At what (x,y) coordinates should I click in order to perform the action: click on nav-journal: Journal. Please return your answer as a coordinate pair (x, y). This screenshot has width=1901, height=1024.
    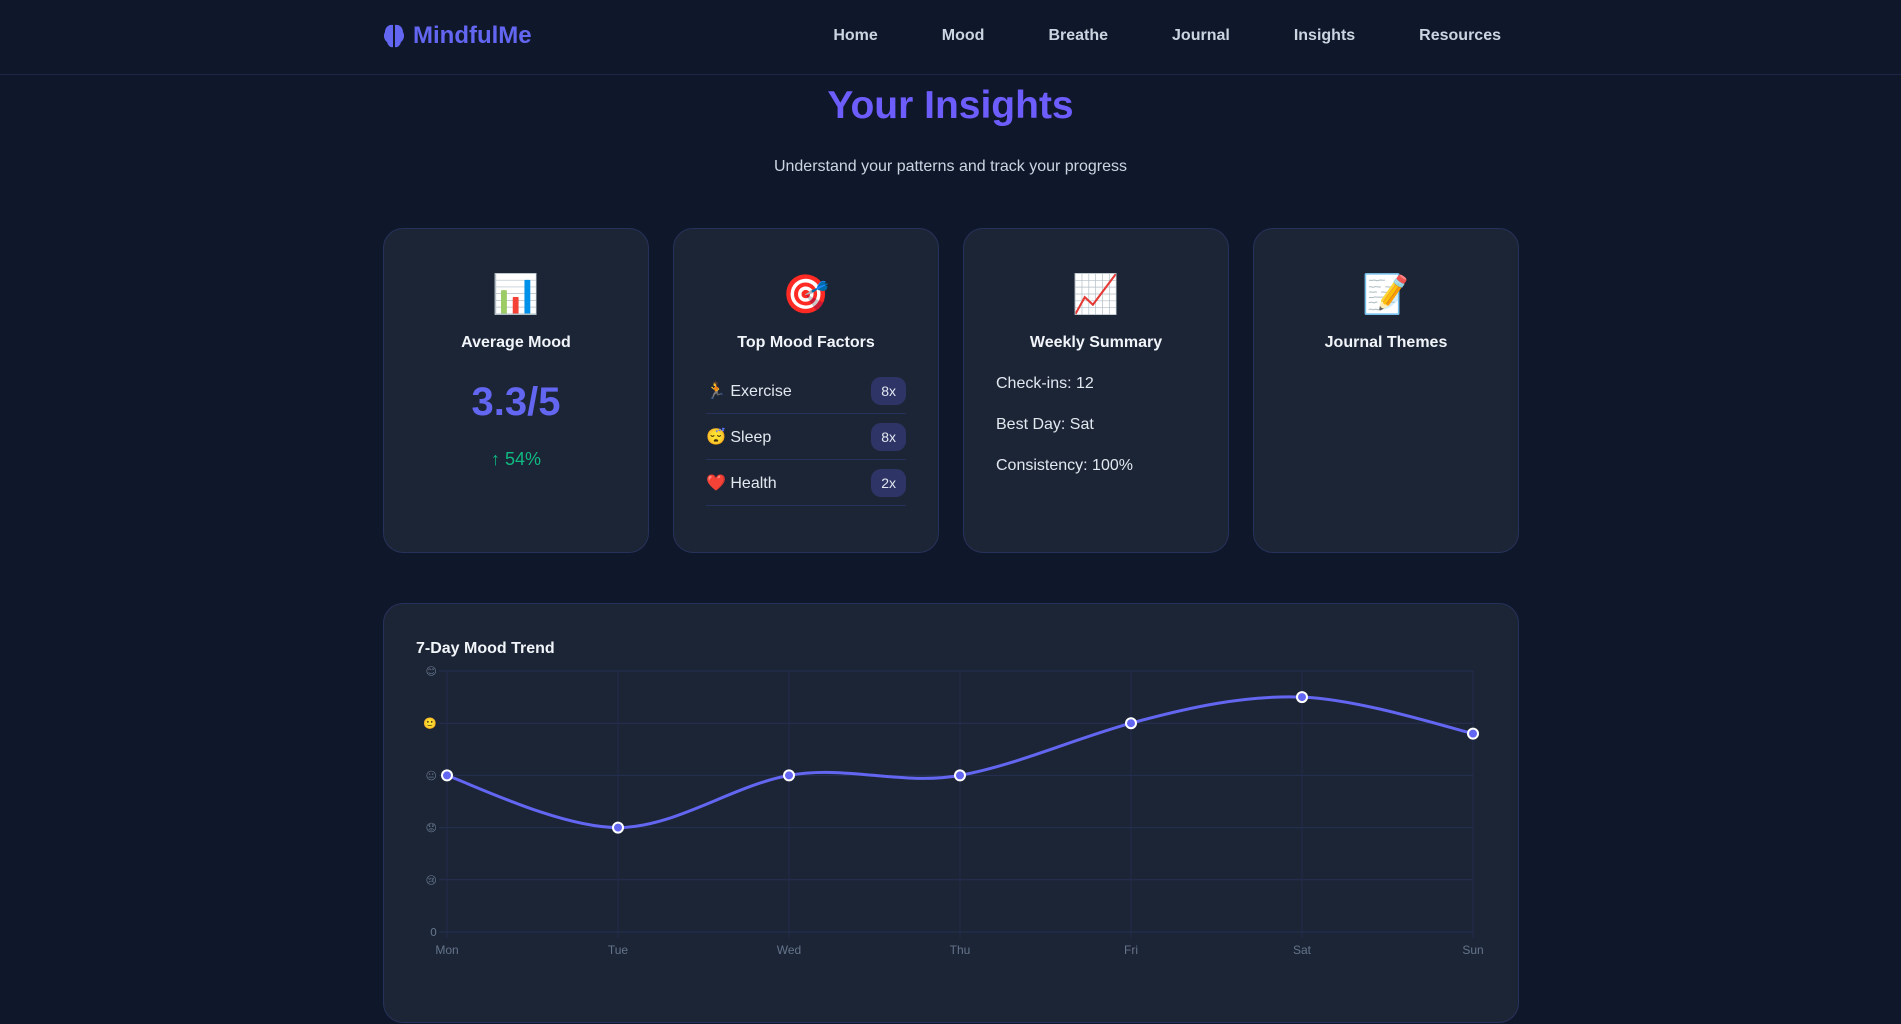
    Looking at the image, I should click on (1201, 35).